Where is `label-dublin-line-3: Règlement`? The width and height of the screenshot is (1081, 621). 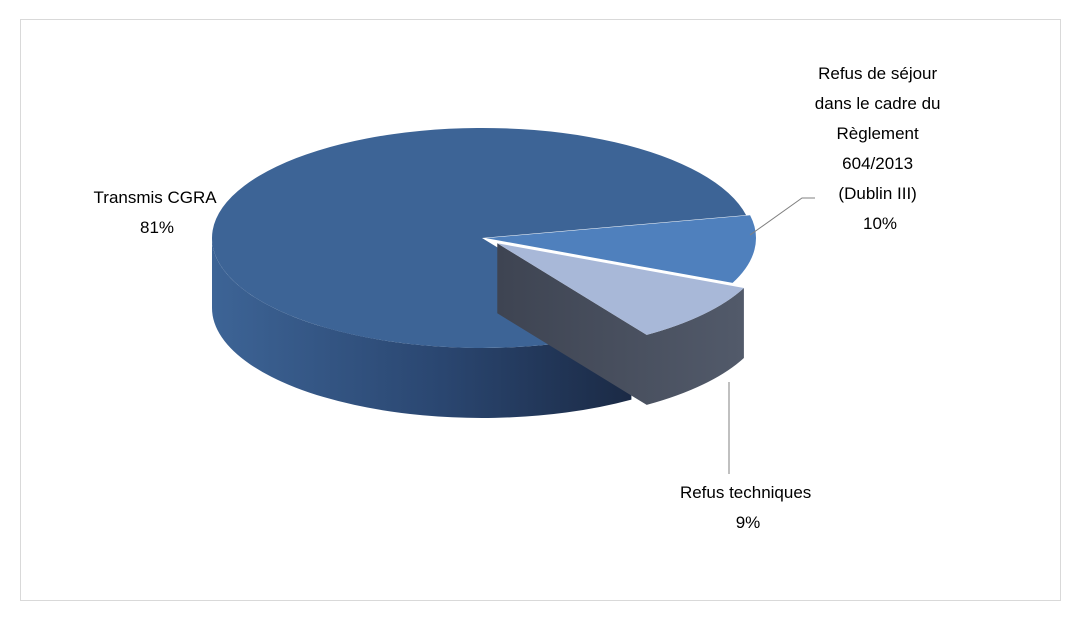
label-dublin-line-3: Règlement is located at coordinates (878, 133).